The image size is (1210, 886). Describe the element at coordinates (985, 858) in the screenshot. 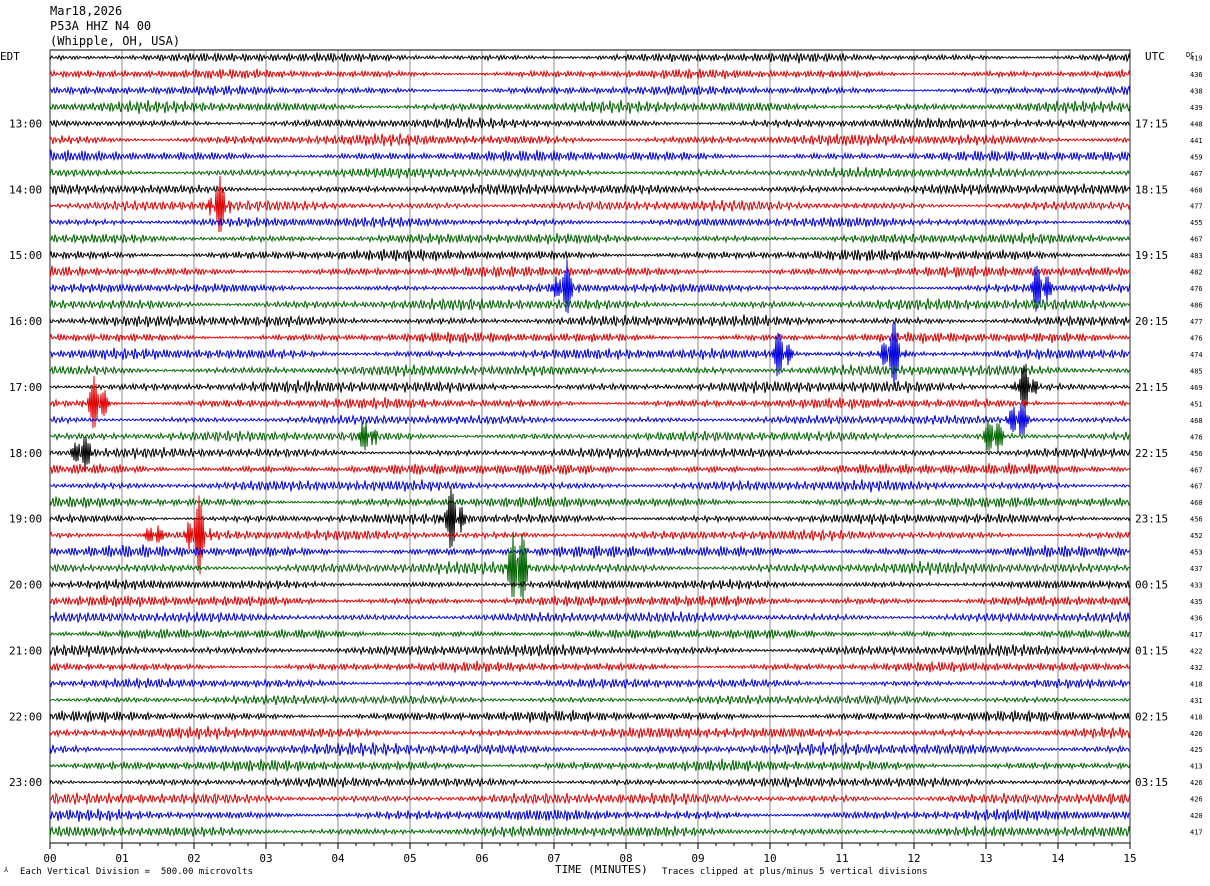

I see `x-tick-label: 13` at that location.